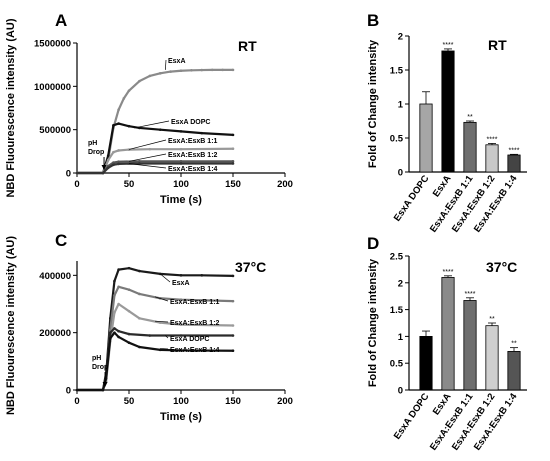 The width and height of the screenshot is (550, 461). Describe the element at coordinates (401, 105) in the screenshot. I see `y-tick-label: 1` at that location.